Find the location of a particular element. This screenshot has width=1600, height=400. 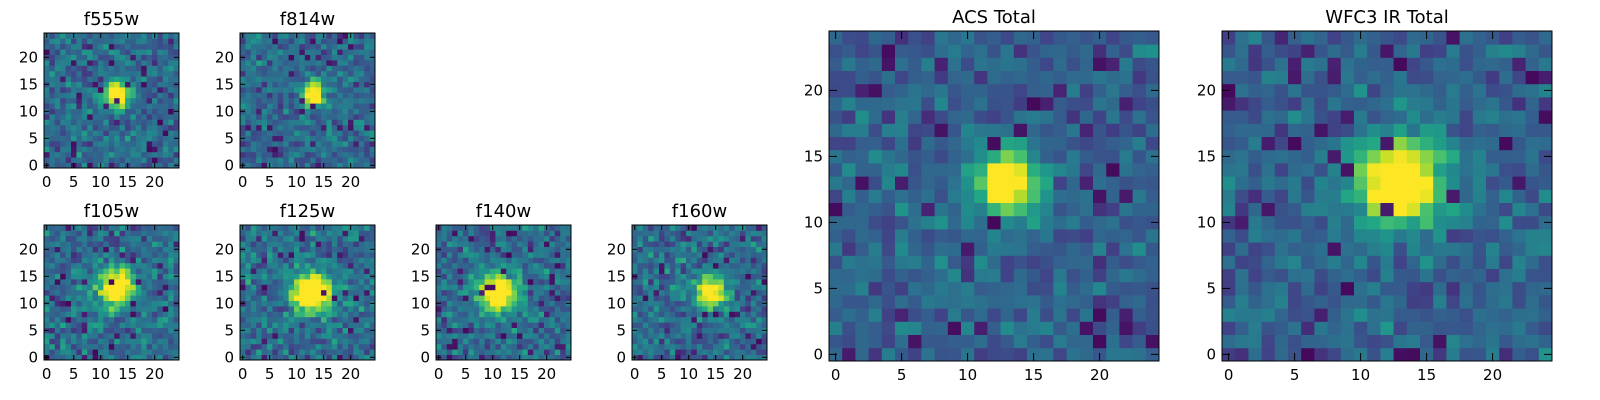

x-tick-label: 15 is located at coordinates (715, 374).